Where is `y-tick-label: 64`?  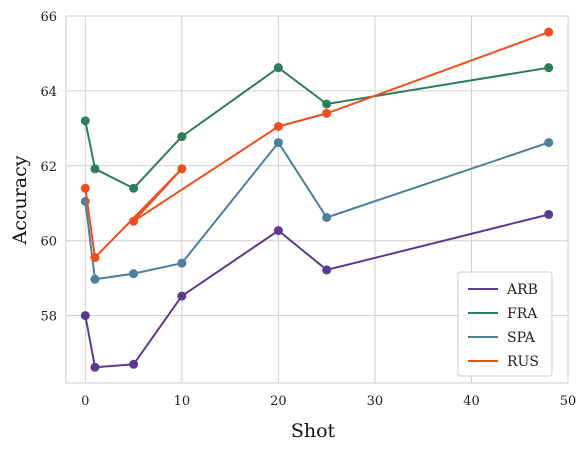 y-tick-label: 64 is located at coordinates (48, 92).